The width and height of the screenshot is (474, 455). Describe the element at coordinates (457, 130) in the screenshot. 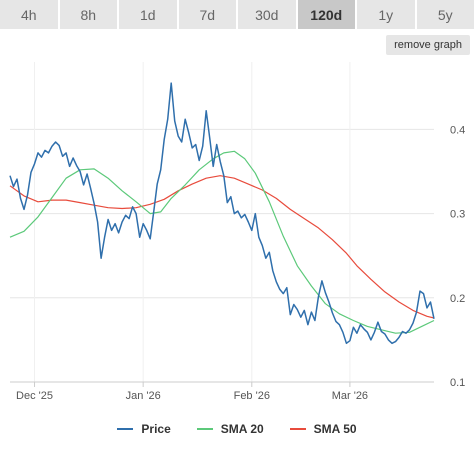

I see `y-tick-label: 0.4` at that location.